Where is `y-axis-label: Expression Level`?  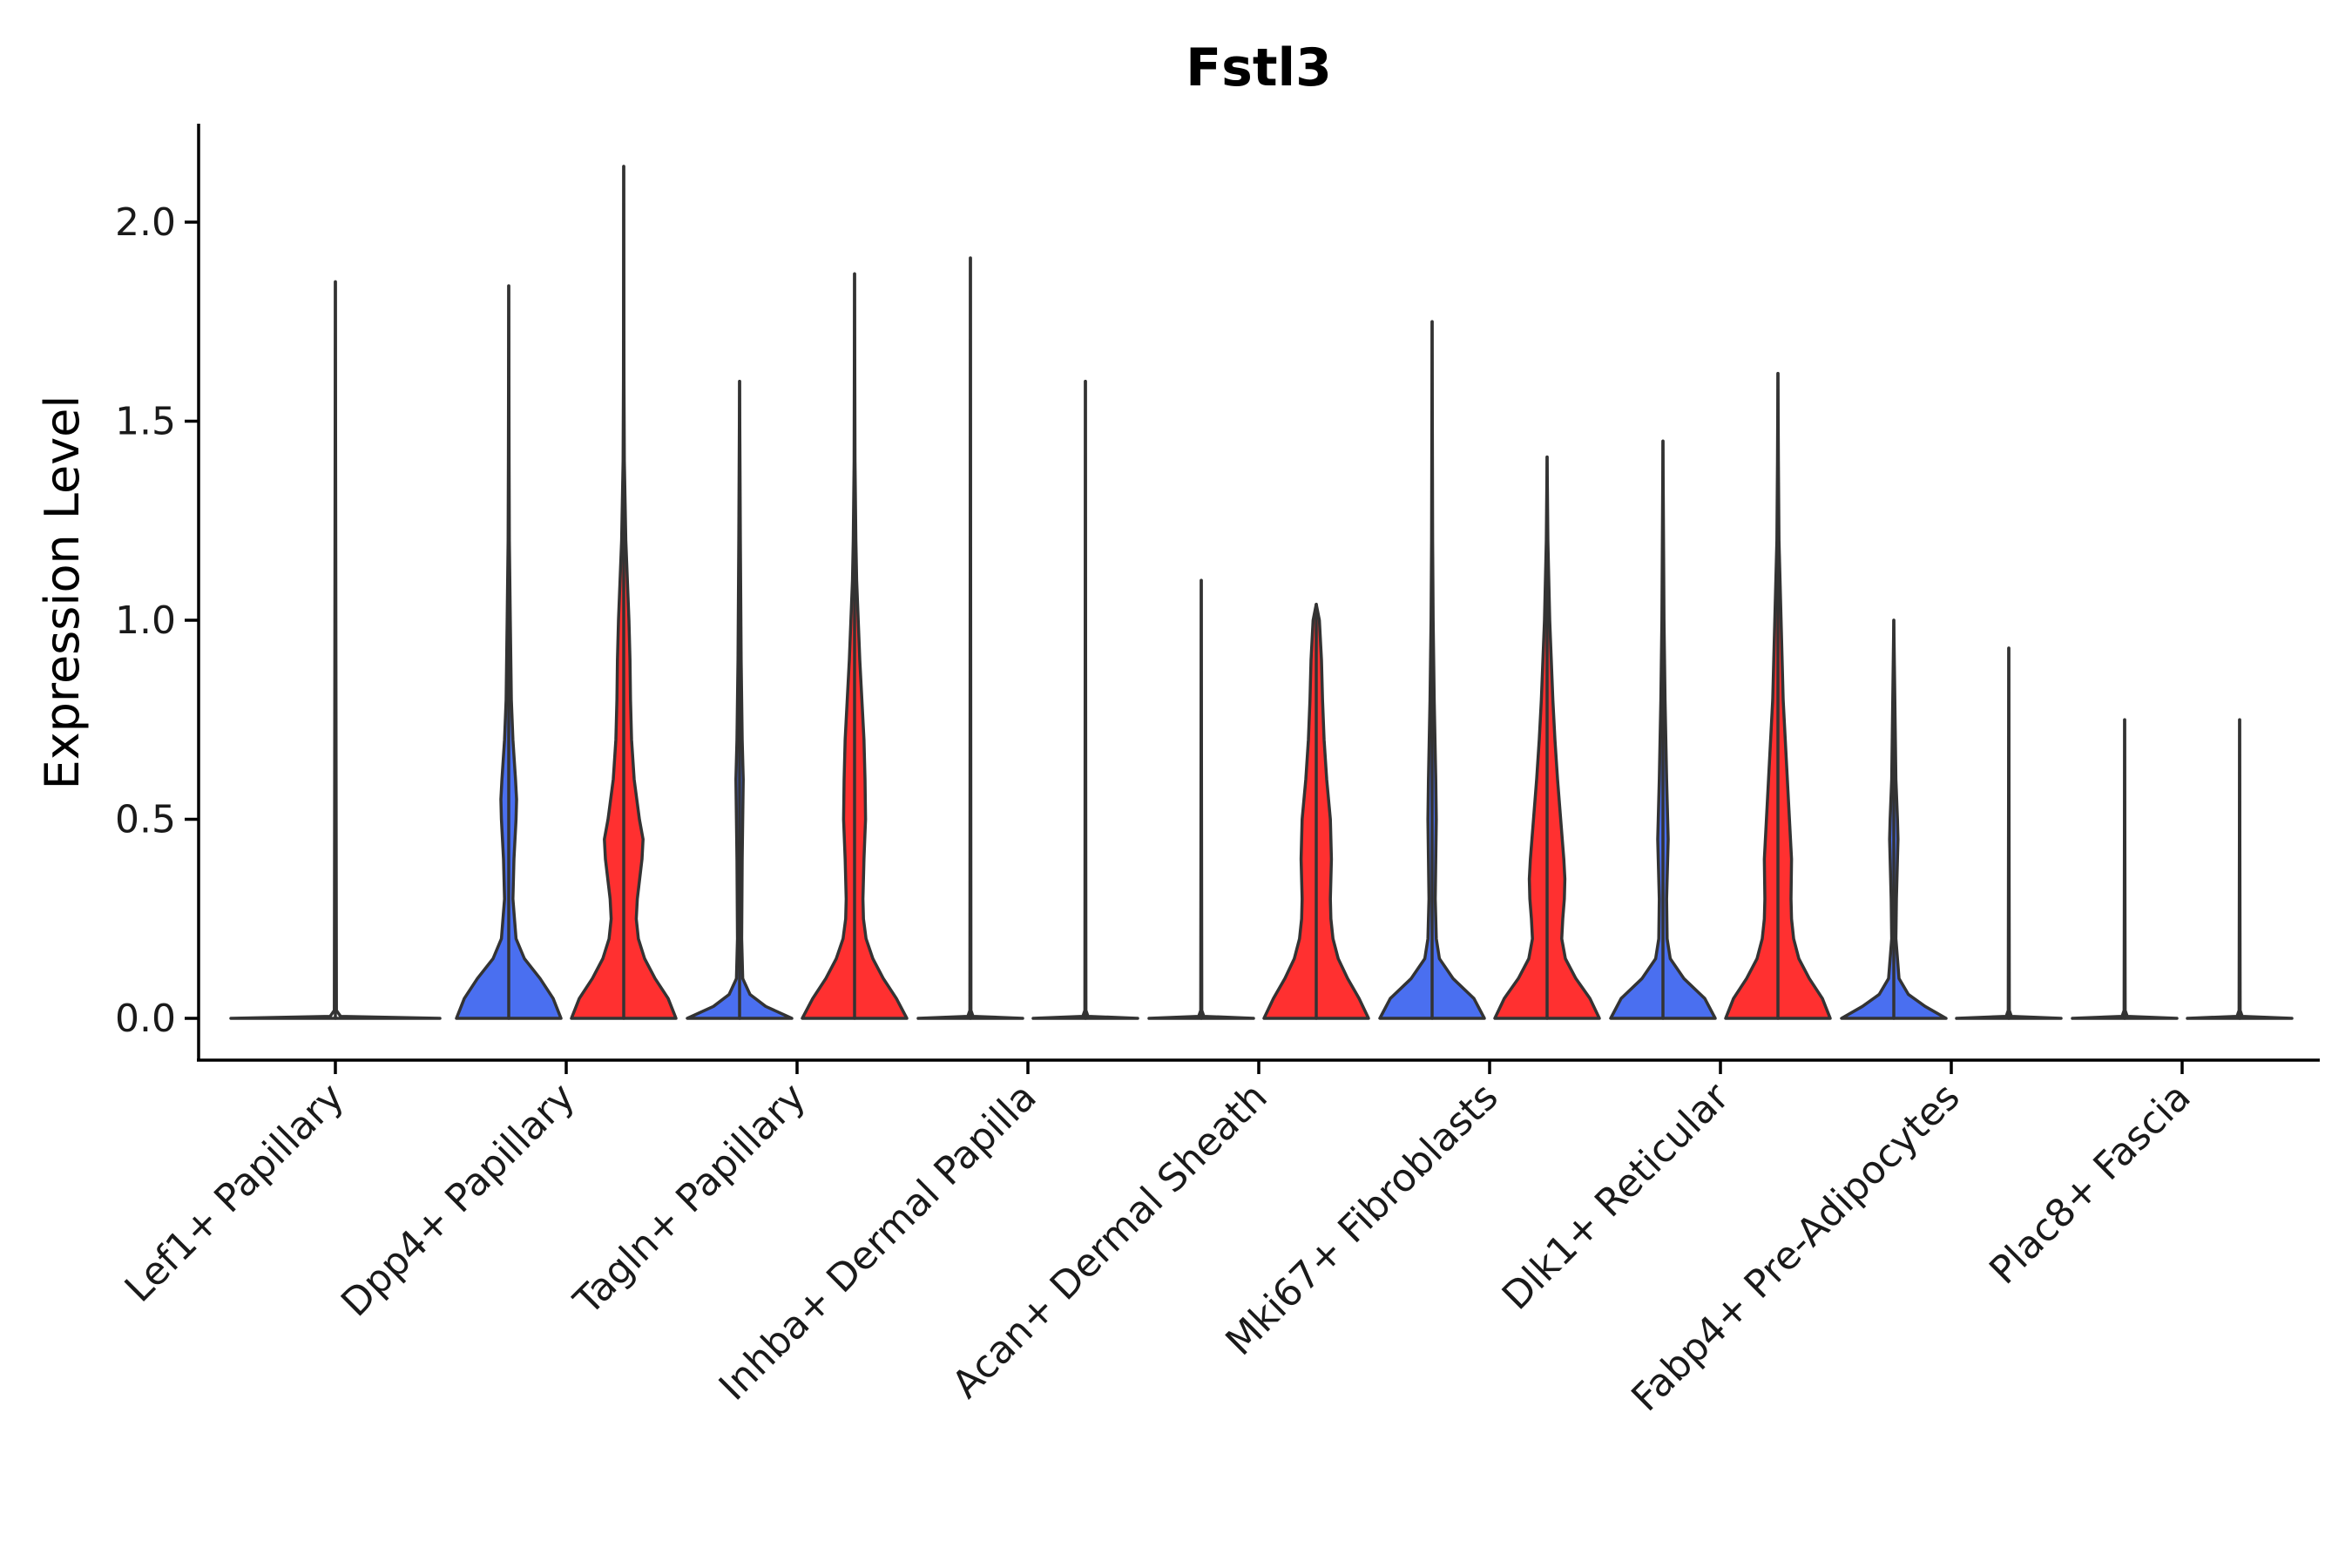
y-axis-label: Expression Level is located at coordinates (62, 592).